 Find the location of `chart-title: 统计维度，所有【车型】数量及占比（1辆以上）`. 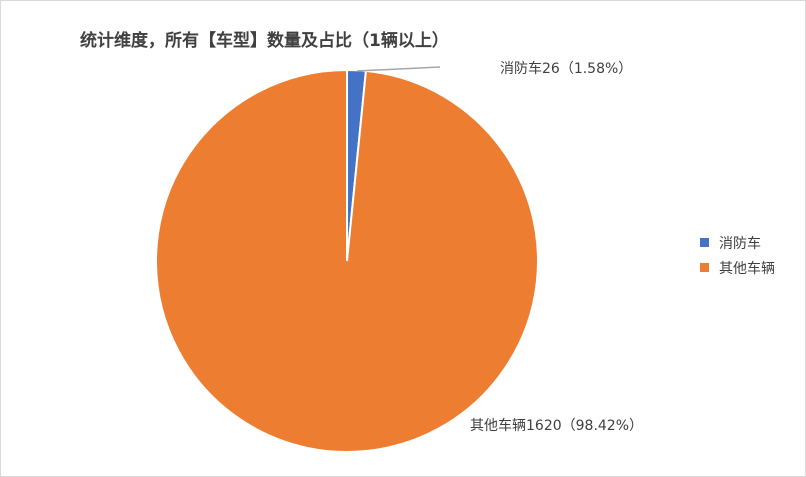

chart-title: 统计维度，所有【车型】数量及占比（1辆以上） is located at coordinates (264, 41).